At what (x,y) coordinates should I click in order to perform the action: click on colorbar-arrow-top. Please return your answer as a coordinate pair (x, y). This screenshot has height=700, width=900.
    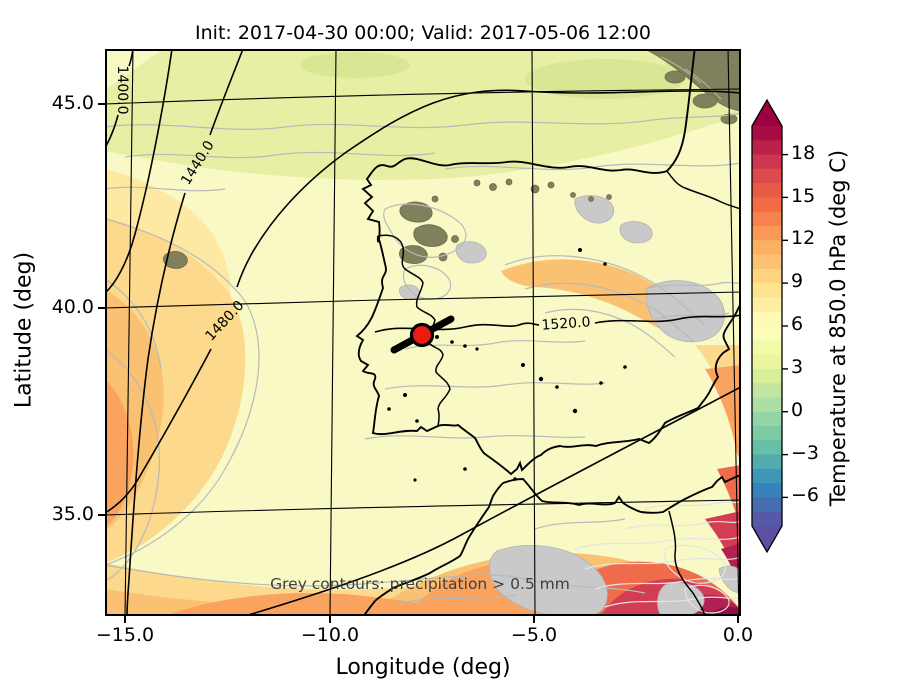
    Looking at the image, I should click on (767, 113).